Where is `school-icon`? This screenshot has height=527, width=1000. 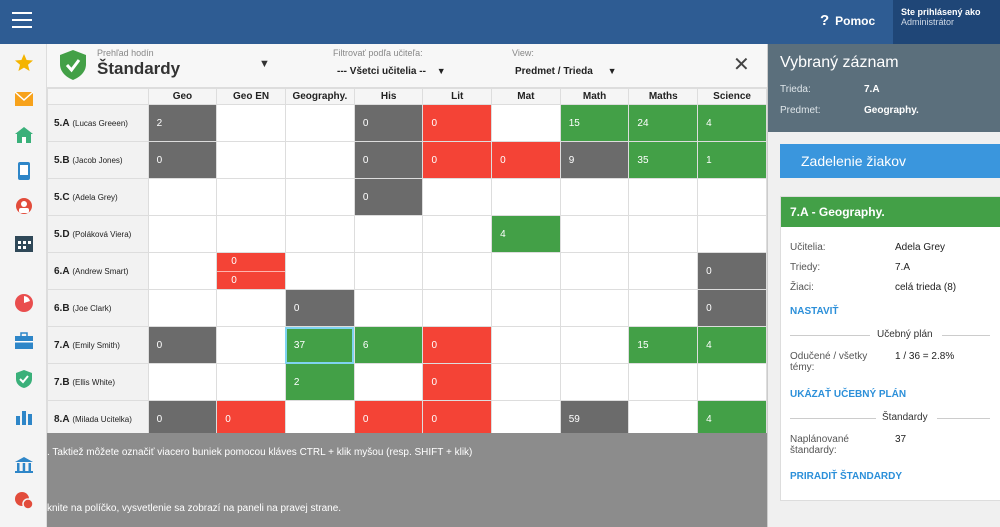 school-icon is located at coordinates (24, 135).